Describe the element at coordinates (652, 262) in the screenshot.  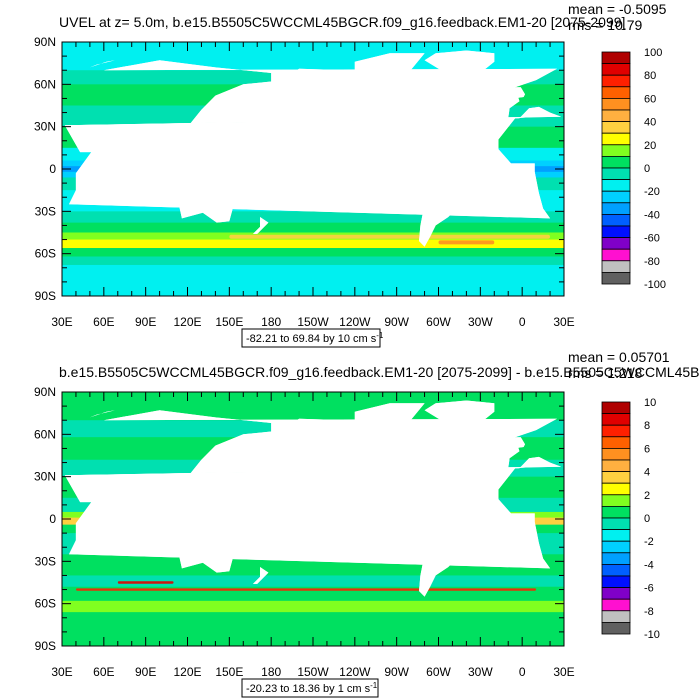
I see `colorbar-label: -80` at that location.